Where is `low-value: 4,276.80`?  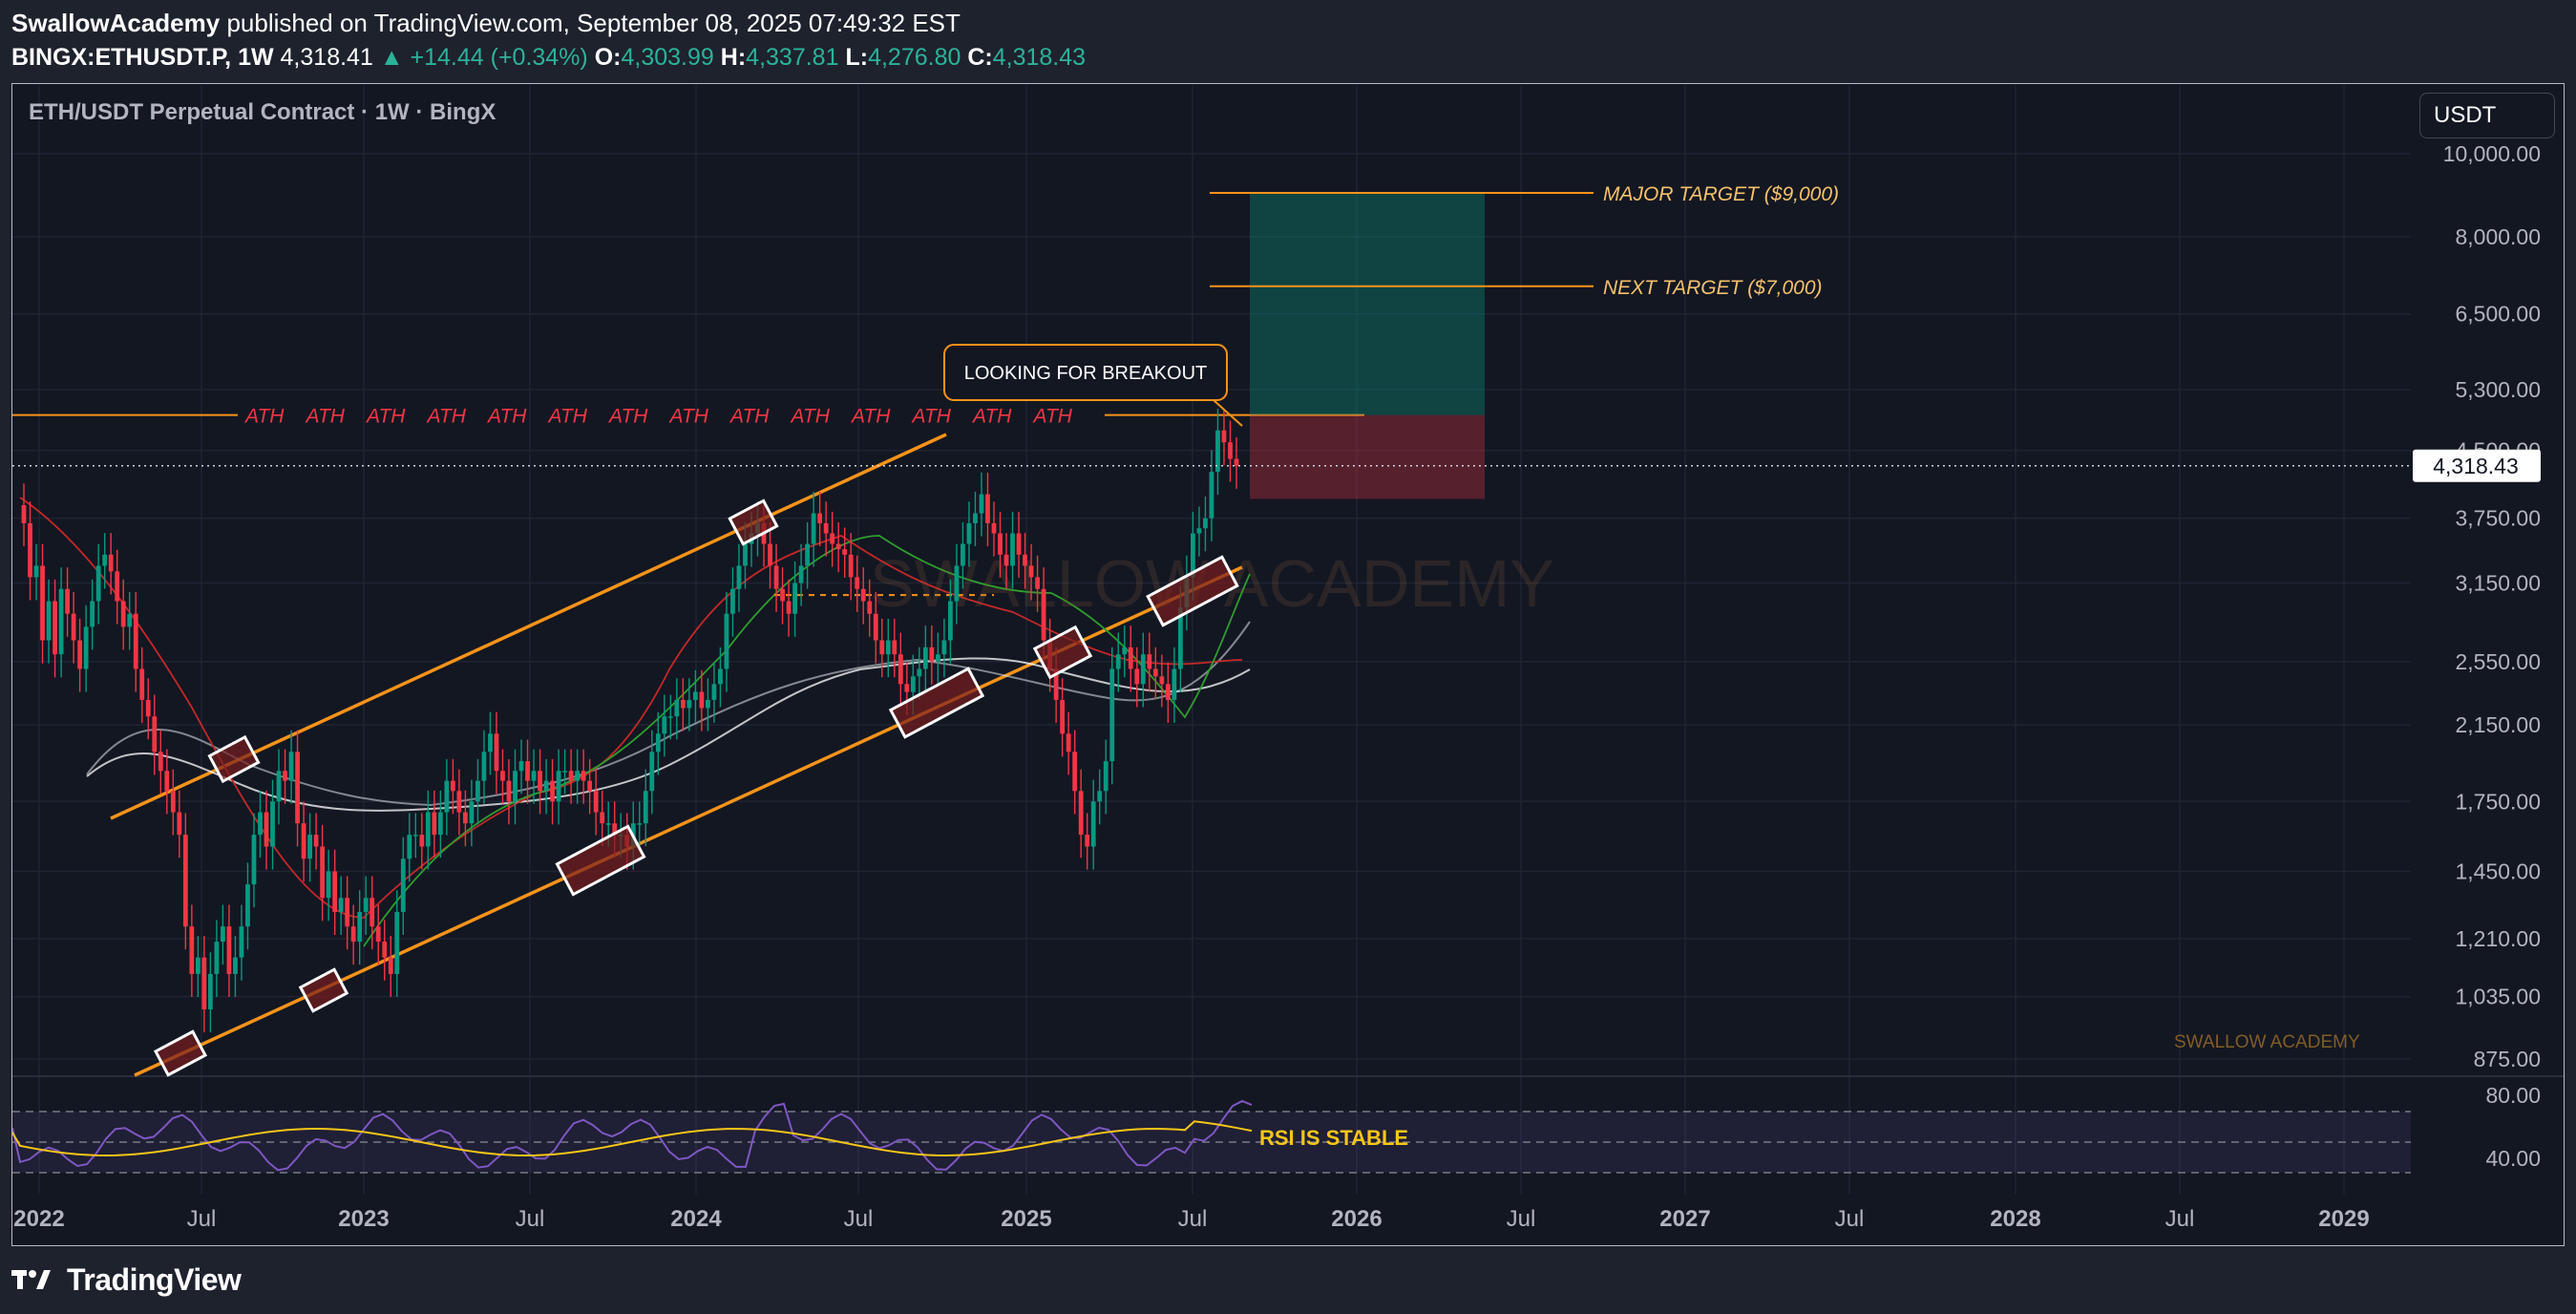 low-value: 4,276.80 is located at coordinates (914, 57).